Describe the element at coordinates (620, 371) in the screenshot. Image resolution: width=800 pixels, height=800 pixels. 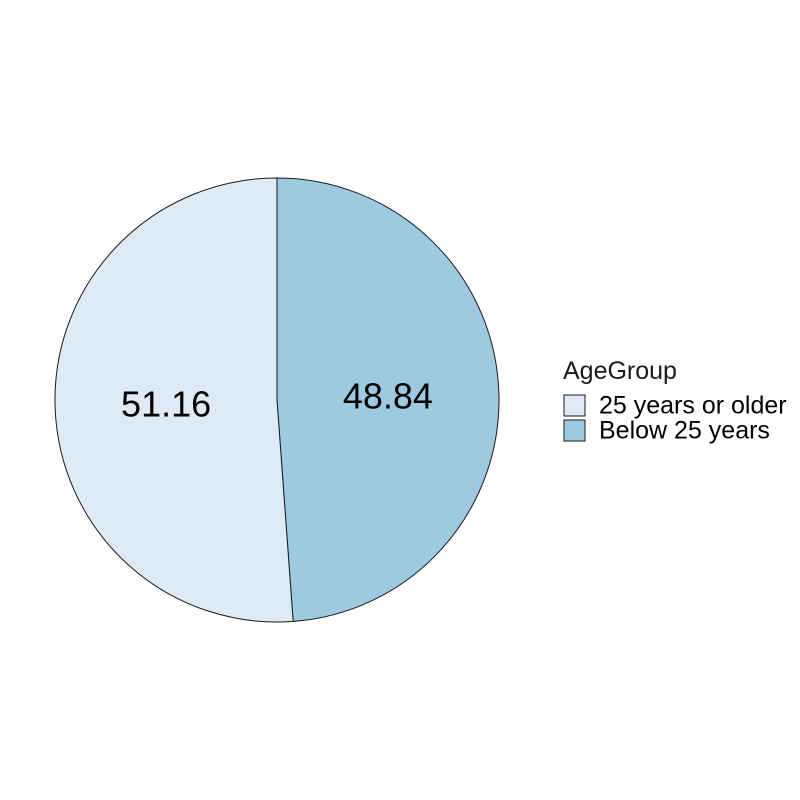
I see `legend-title: AgeGroup` at that location.